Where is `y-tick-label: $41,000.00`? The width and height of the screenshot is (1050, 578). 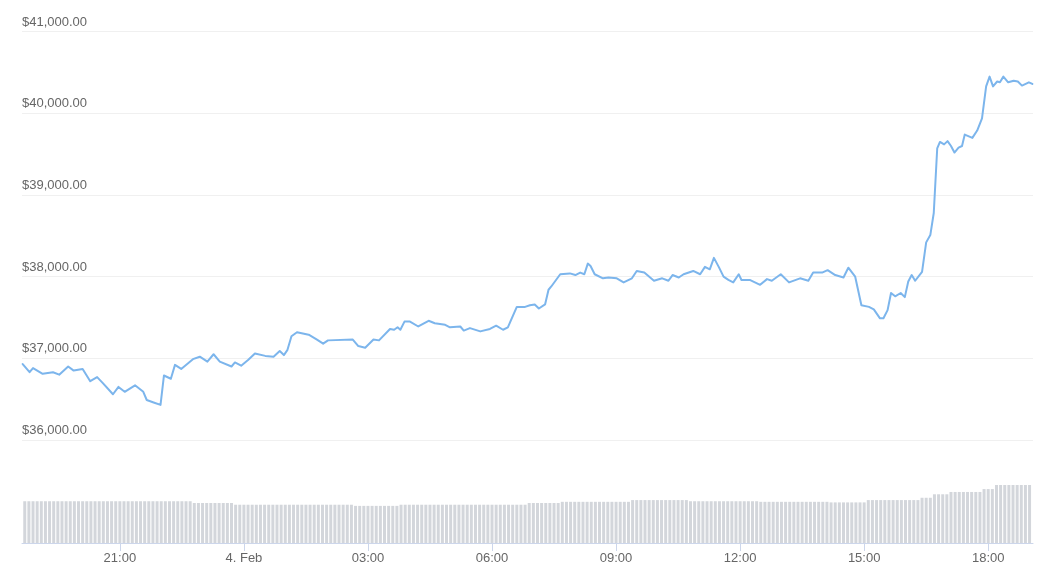 y-tick-label: $41,000.00 is located at coordinates (55, 21).